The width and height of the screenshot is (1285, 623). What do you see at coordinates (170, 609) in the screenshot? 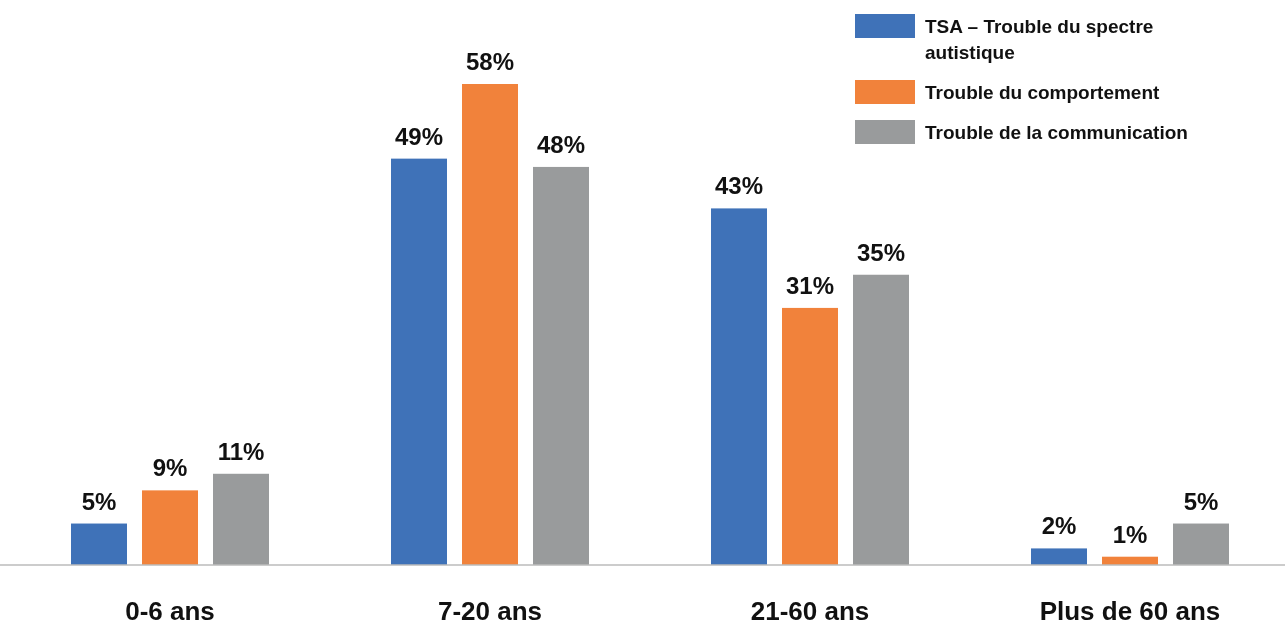
I see `x-tick-label: 0-6 ans` at bounding box center [170, 609].